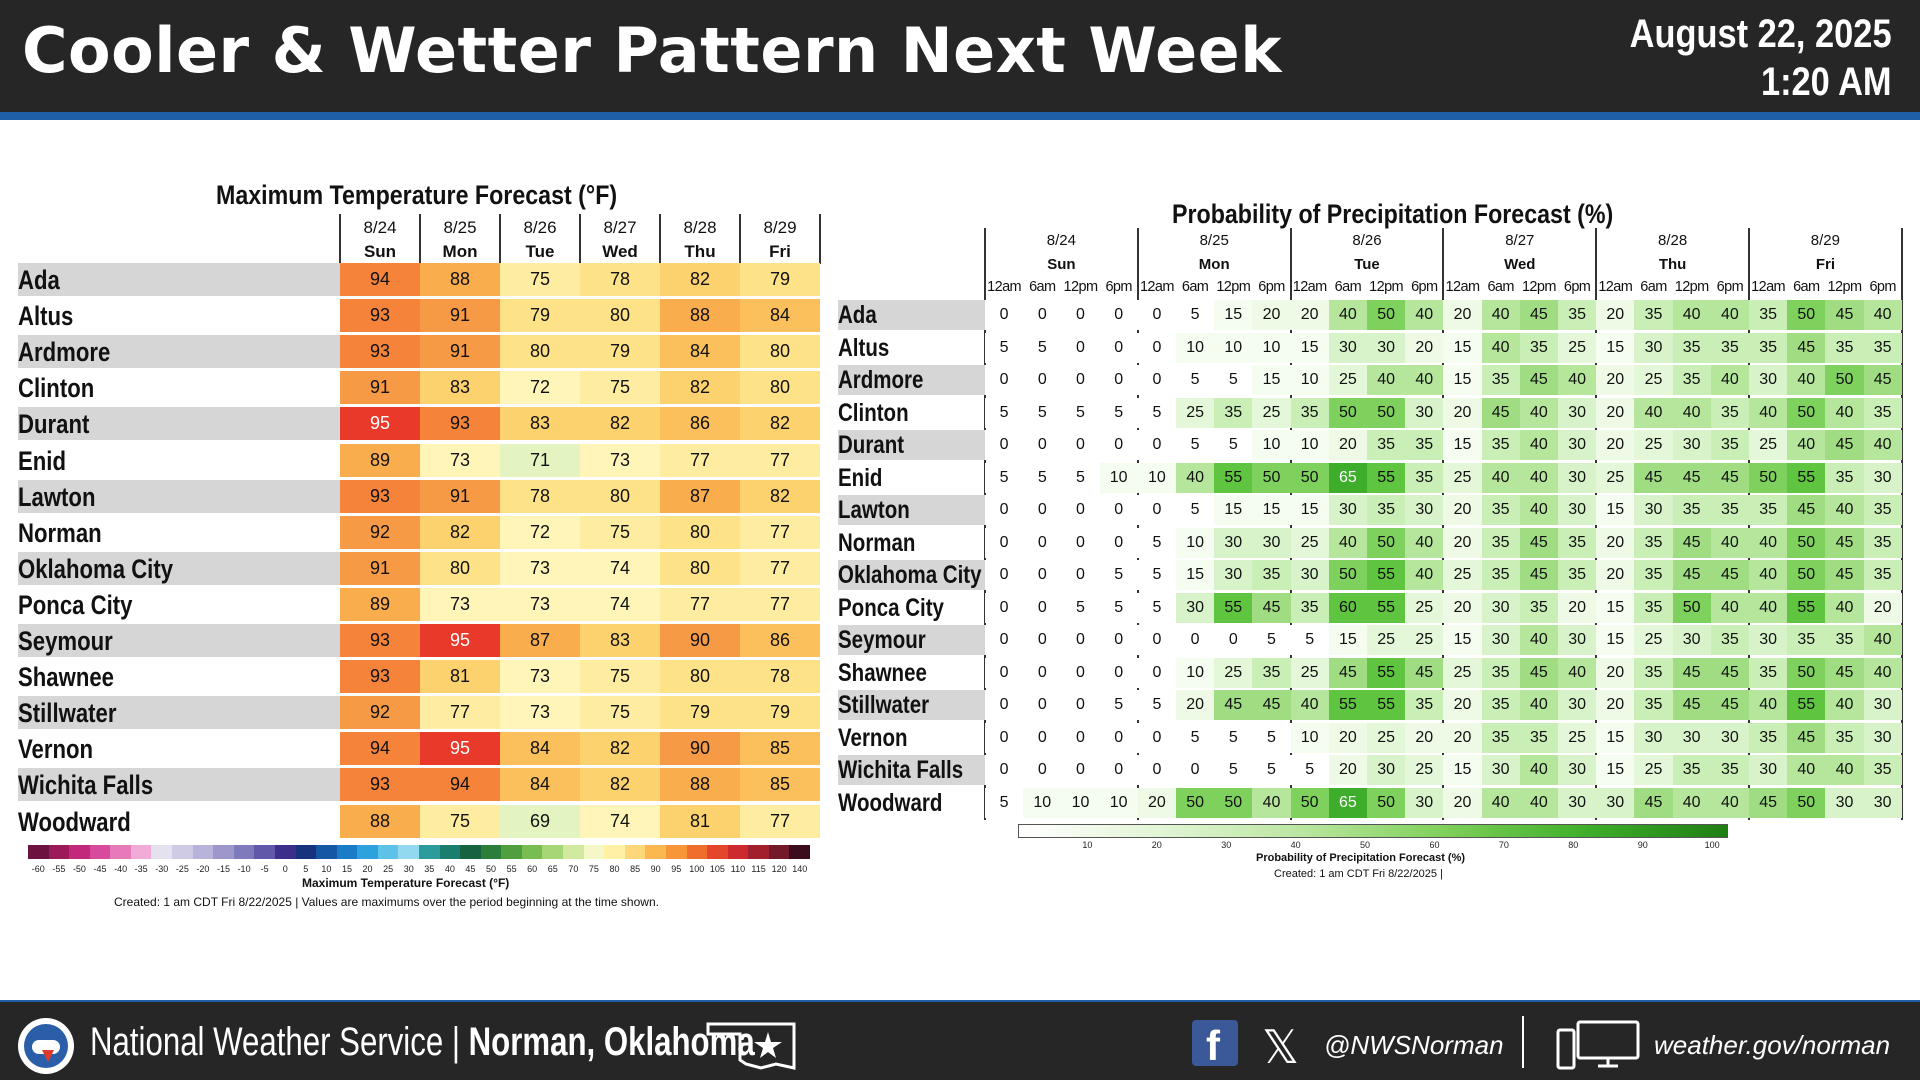  I want to click on temp-scale-tick: 5, so click(306, 869).